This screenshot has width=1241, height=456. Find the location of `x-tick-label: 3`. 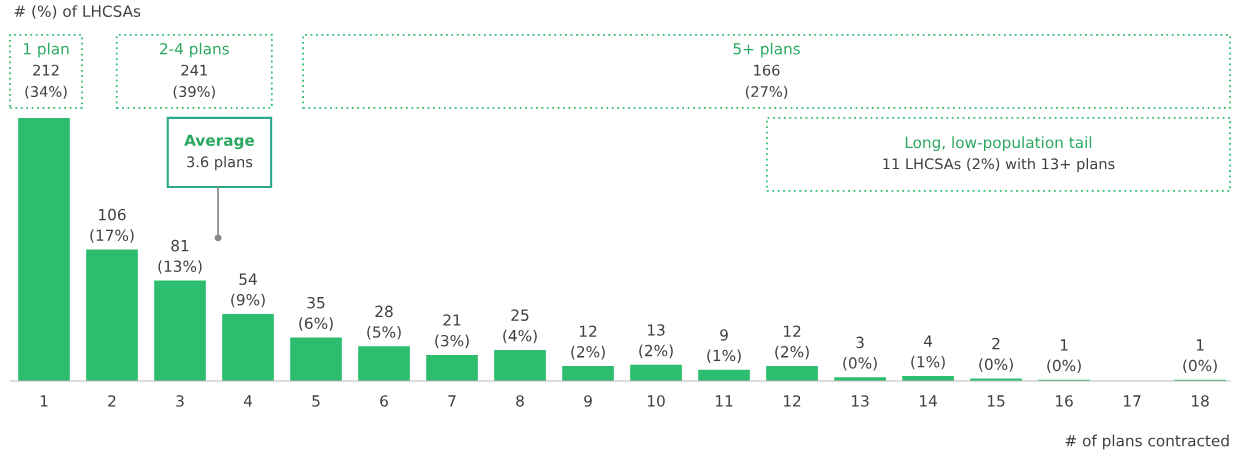

x-tick-label: 3 is located at coordinates (180, 401).